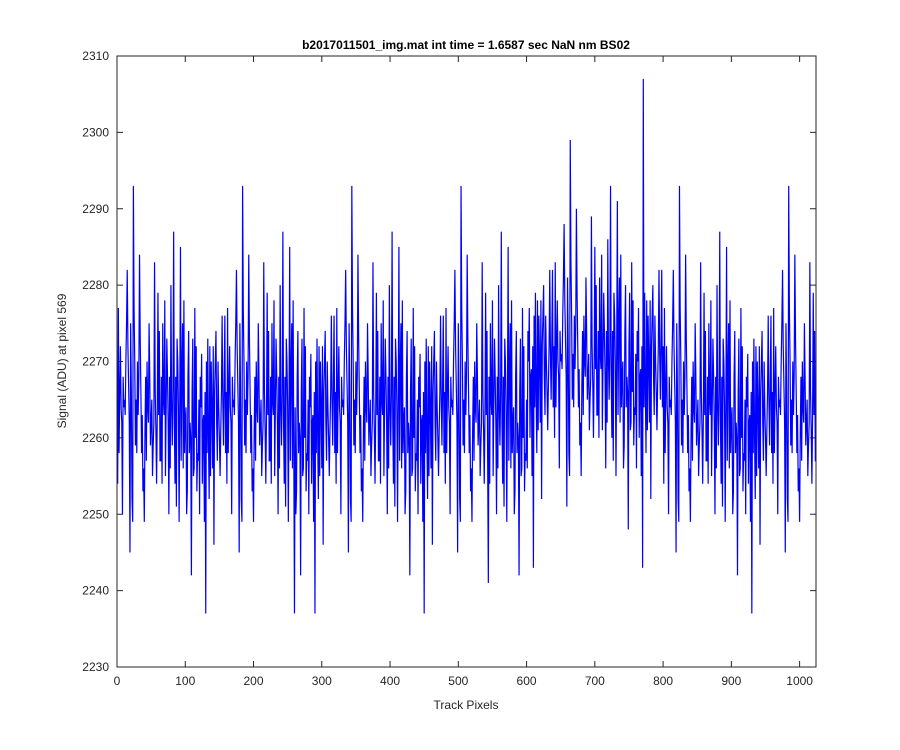  What do you see at coordinates (95, 209) in the screenshot?
I see `y-tick-label: 2290` at bounding box center [95, 209].